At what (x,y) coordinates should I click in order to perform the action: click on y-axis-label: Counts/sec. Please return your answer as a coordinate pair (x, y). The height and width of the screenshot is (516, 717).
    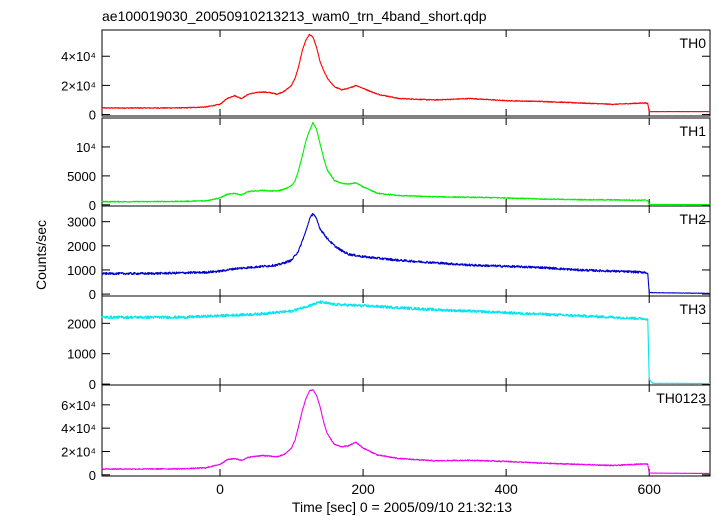
    Looking at the image, I should click on (41, 255).